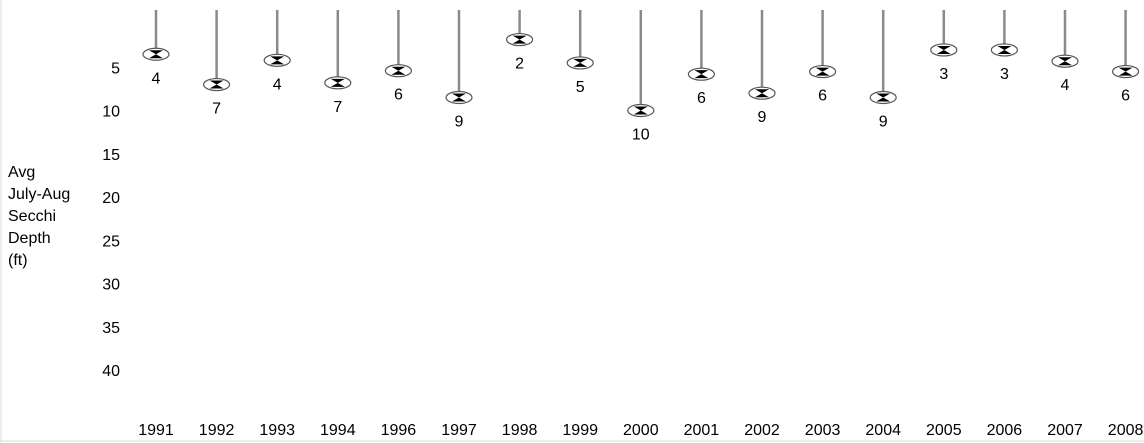 The height and width of the screenshot is (443, 1144). What do you see at coordinates (111, 285) in the screenshot?
I see `y-tick-label: 30` at bounding box center [111, 285].